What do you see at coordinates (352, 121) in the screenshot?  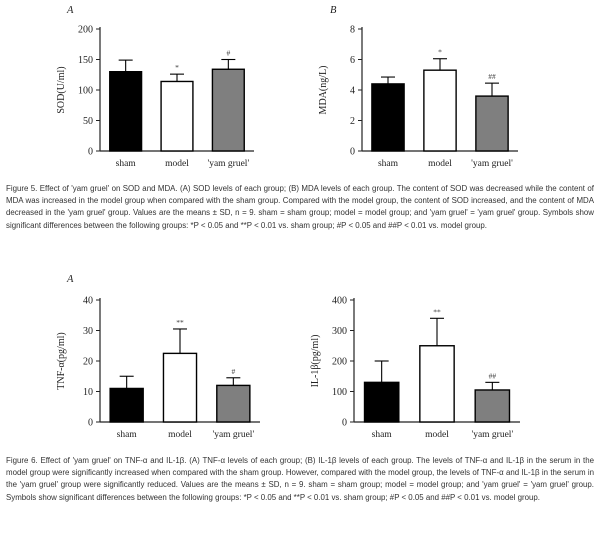 I see `y-tick-label: 2` at bounding box center [352, 121].